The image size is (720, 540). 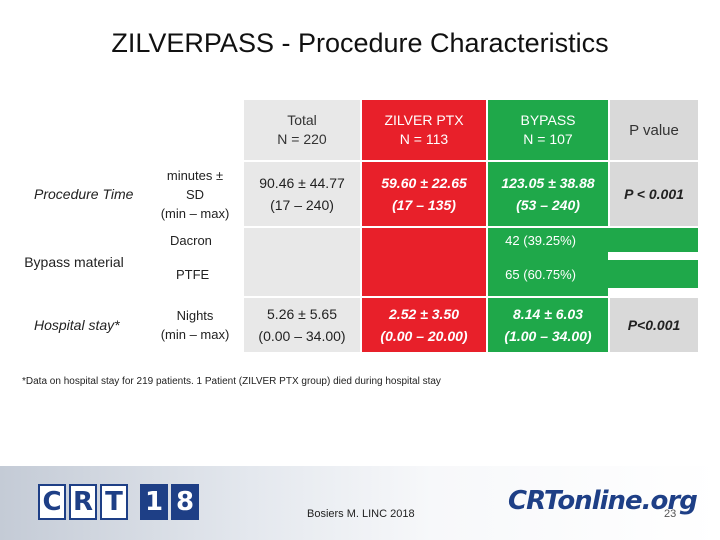 I want to click on header-total-label: Total, so click(x=302, y=120).